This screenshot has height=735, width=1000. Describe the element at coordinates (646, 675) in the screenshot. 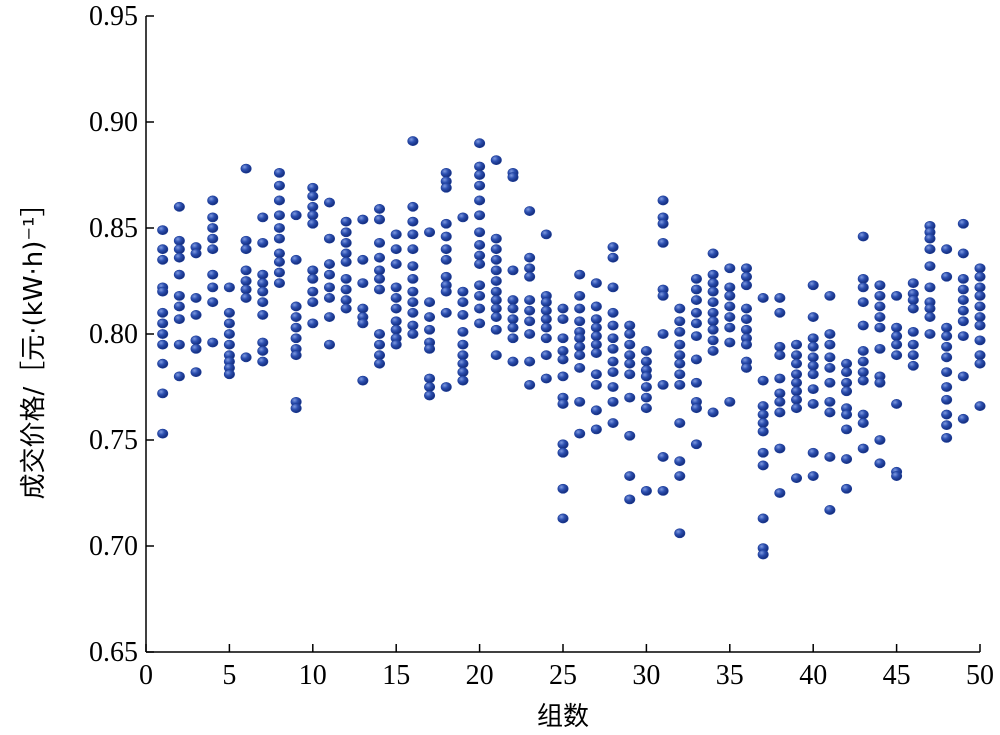

I see `x-tick-label: 30` at that location.